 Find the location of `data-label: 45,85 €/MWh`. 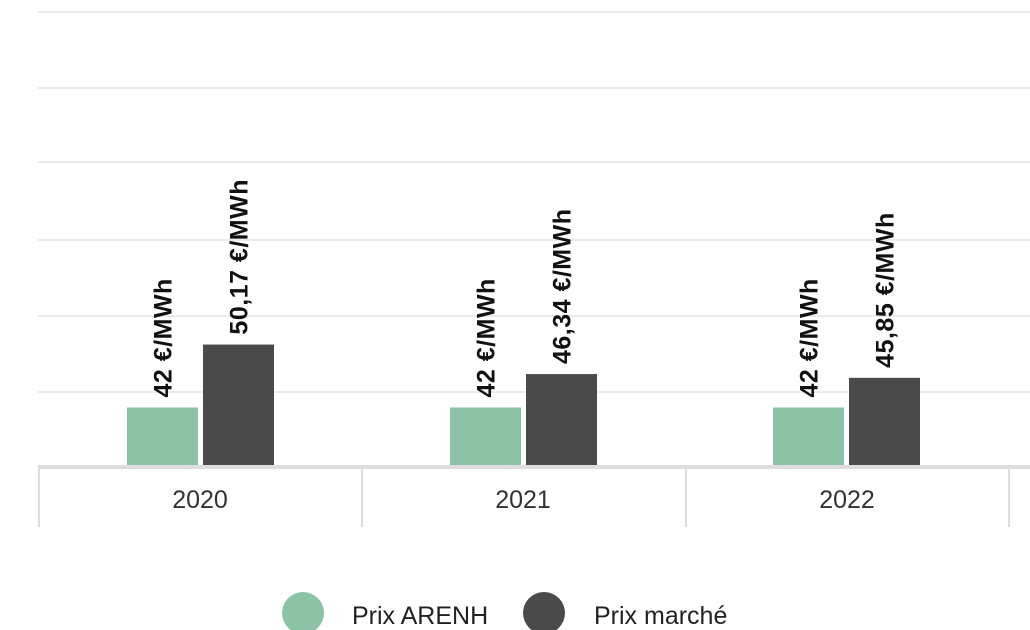

data-label: 45,85 €/MWh is located at coordinates (886, 290).